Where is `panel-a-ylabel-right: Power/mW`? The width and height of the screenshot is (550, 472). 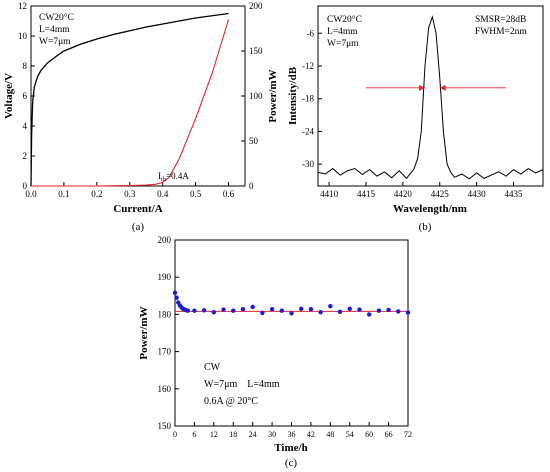 panel-a-ylabel-right: Power/mW is located at coordinates (273, 95).